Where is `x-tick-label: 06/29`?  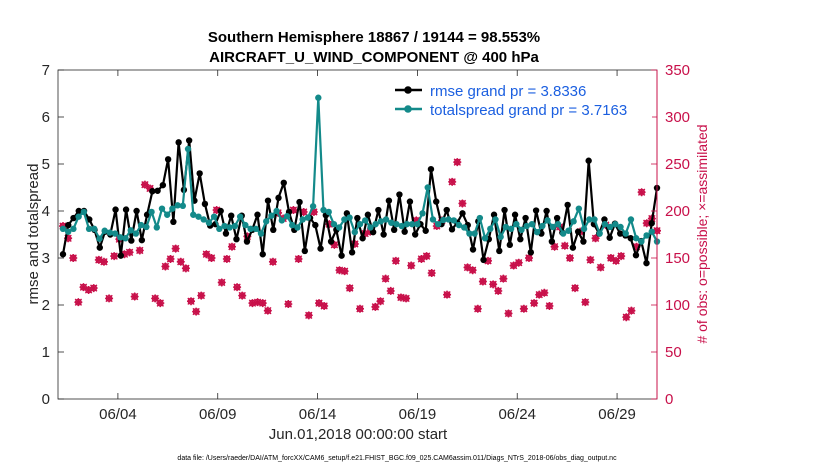 x-tick-label: 06/29 is located at coordinates (617, 414).